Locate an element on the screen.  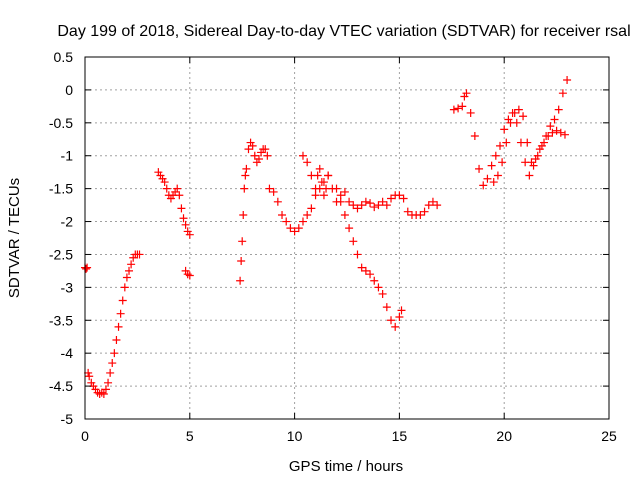
x-tick-label: 25 is located at coordinates (609, 436).